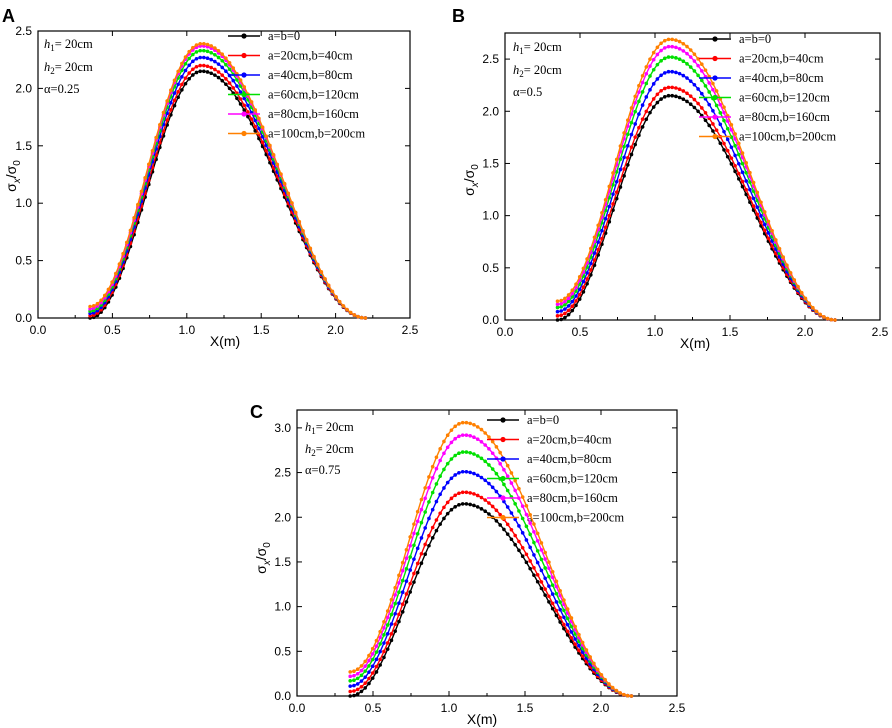 The height and width of the screenshot is (728, 892). I want to click on panel-letter: B, so click(458, 16).